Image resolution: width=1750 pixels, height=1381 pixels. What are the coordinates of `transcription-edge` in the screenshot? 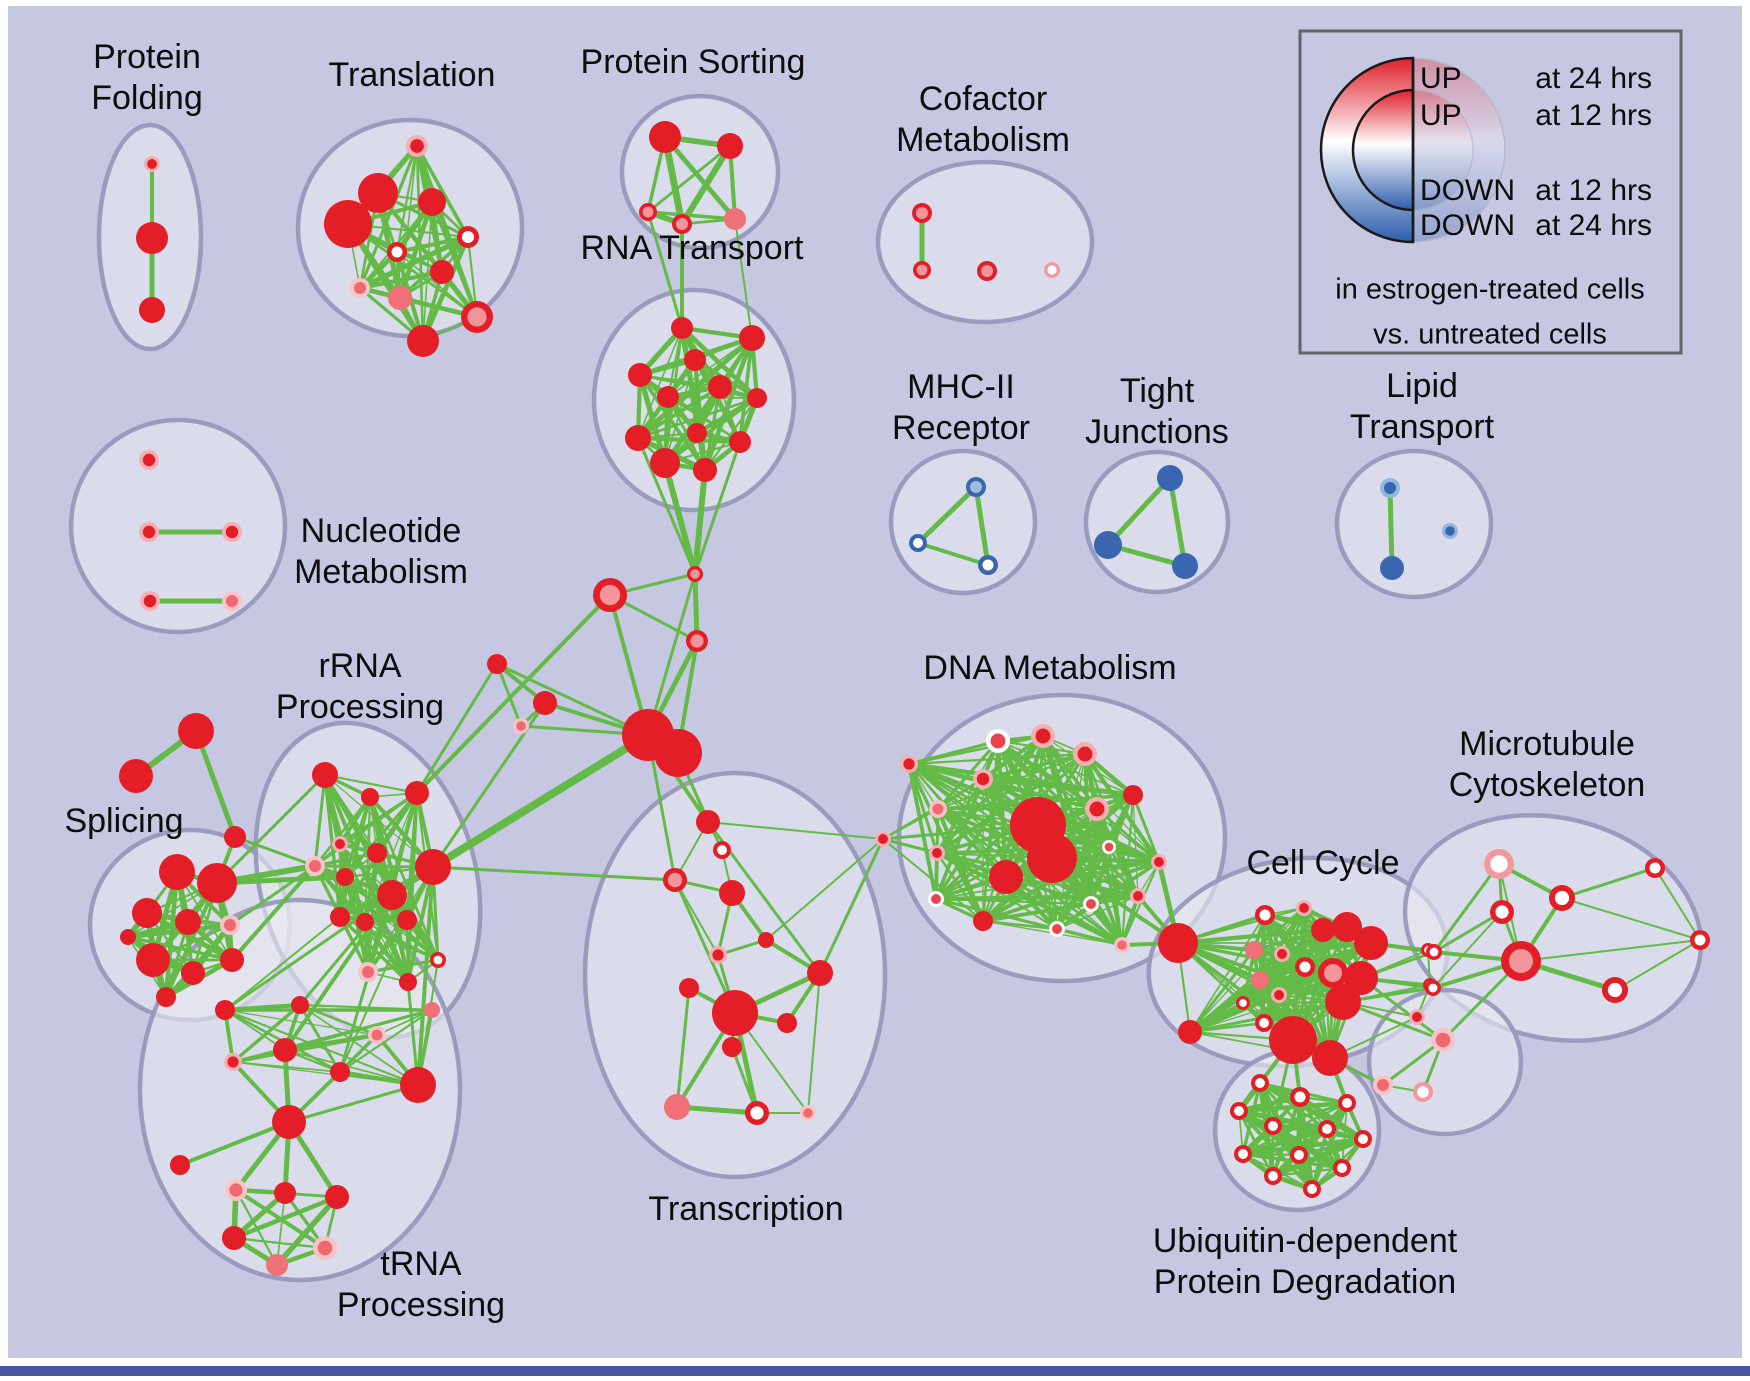 It's located at (717, 1110).